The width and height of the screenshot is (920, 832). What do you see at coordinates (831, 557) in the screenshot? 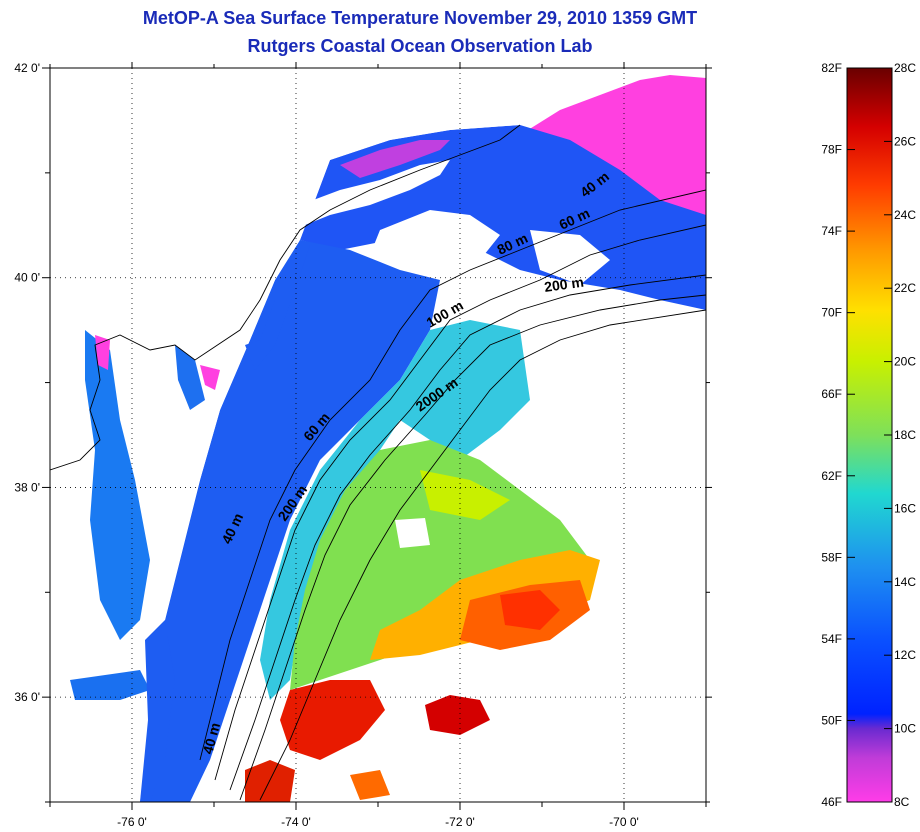
I see `colorbar-f-label: 58F` at bounding box center [831, 557].